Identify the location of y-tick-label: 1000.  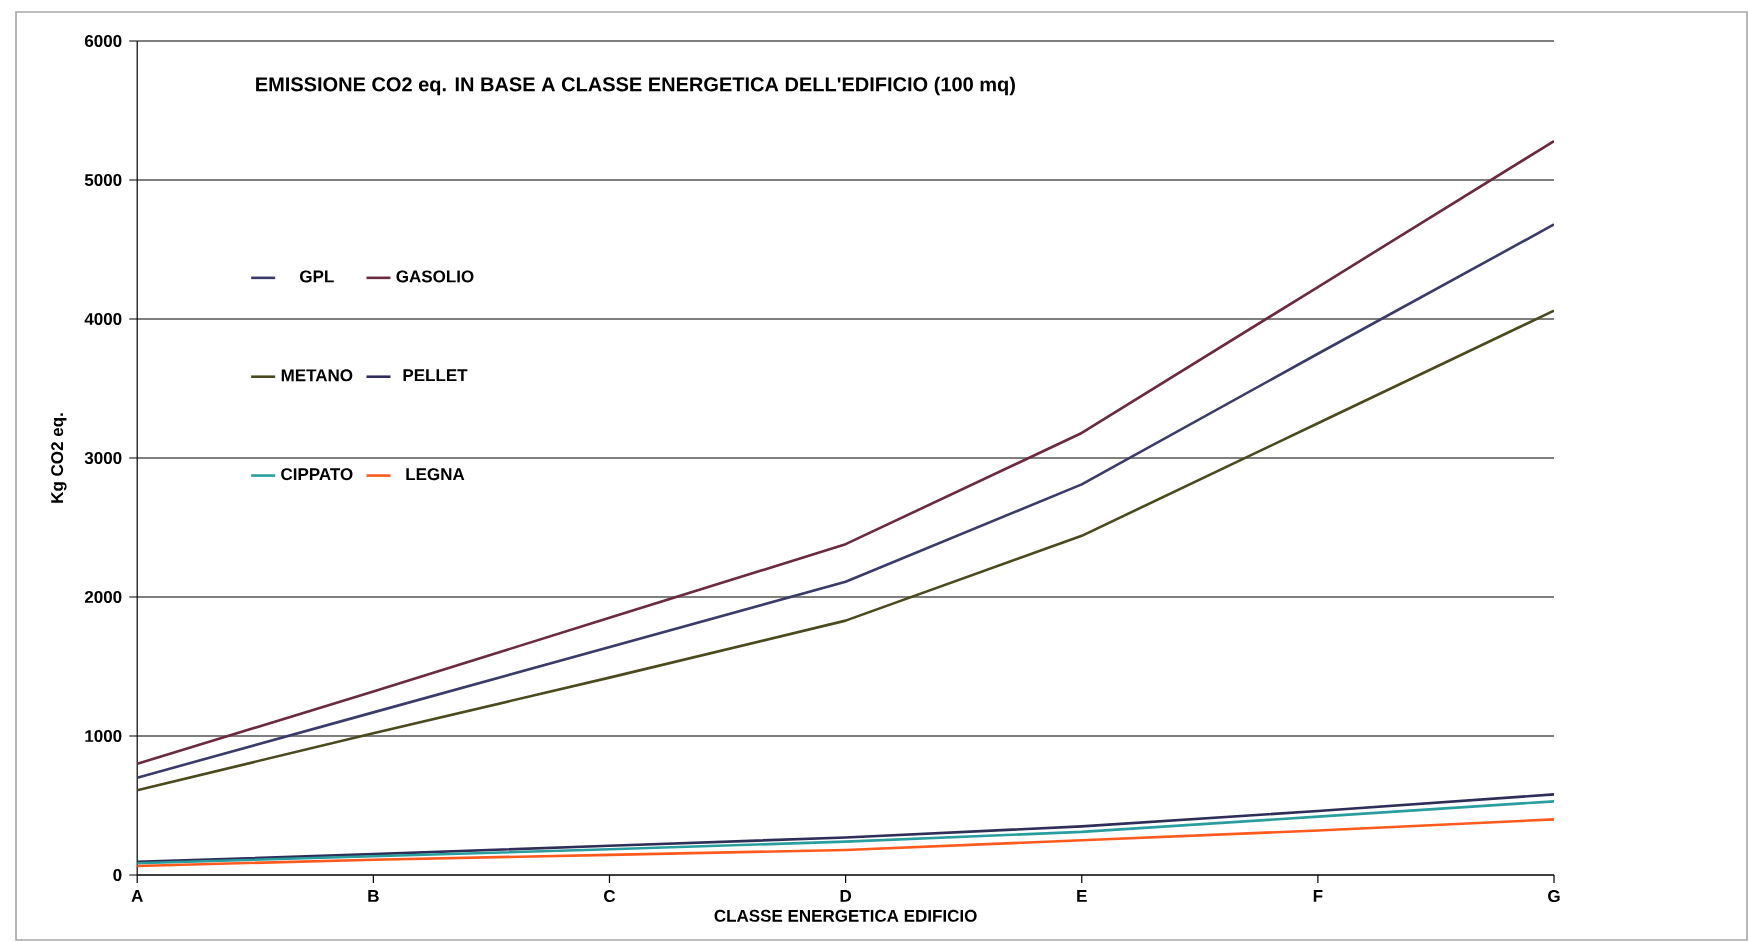
(103, 736).